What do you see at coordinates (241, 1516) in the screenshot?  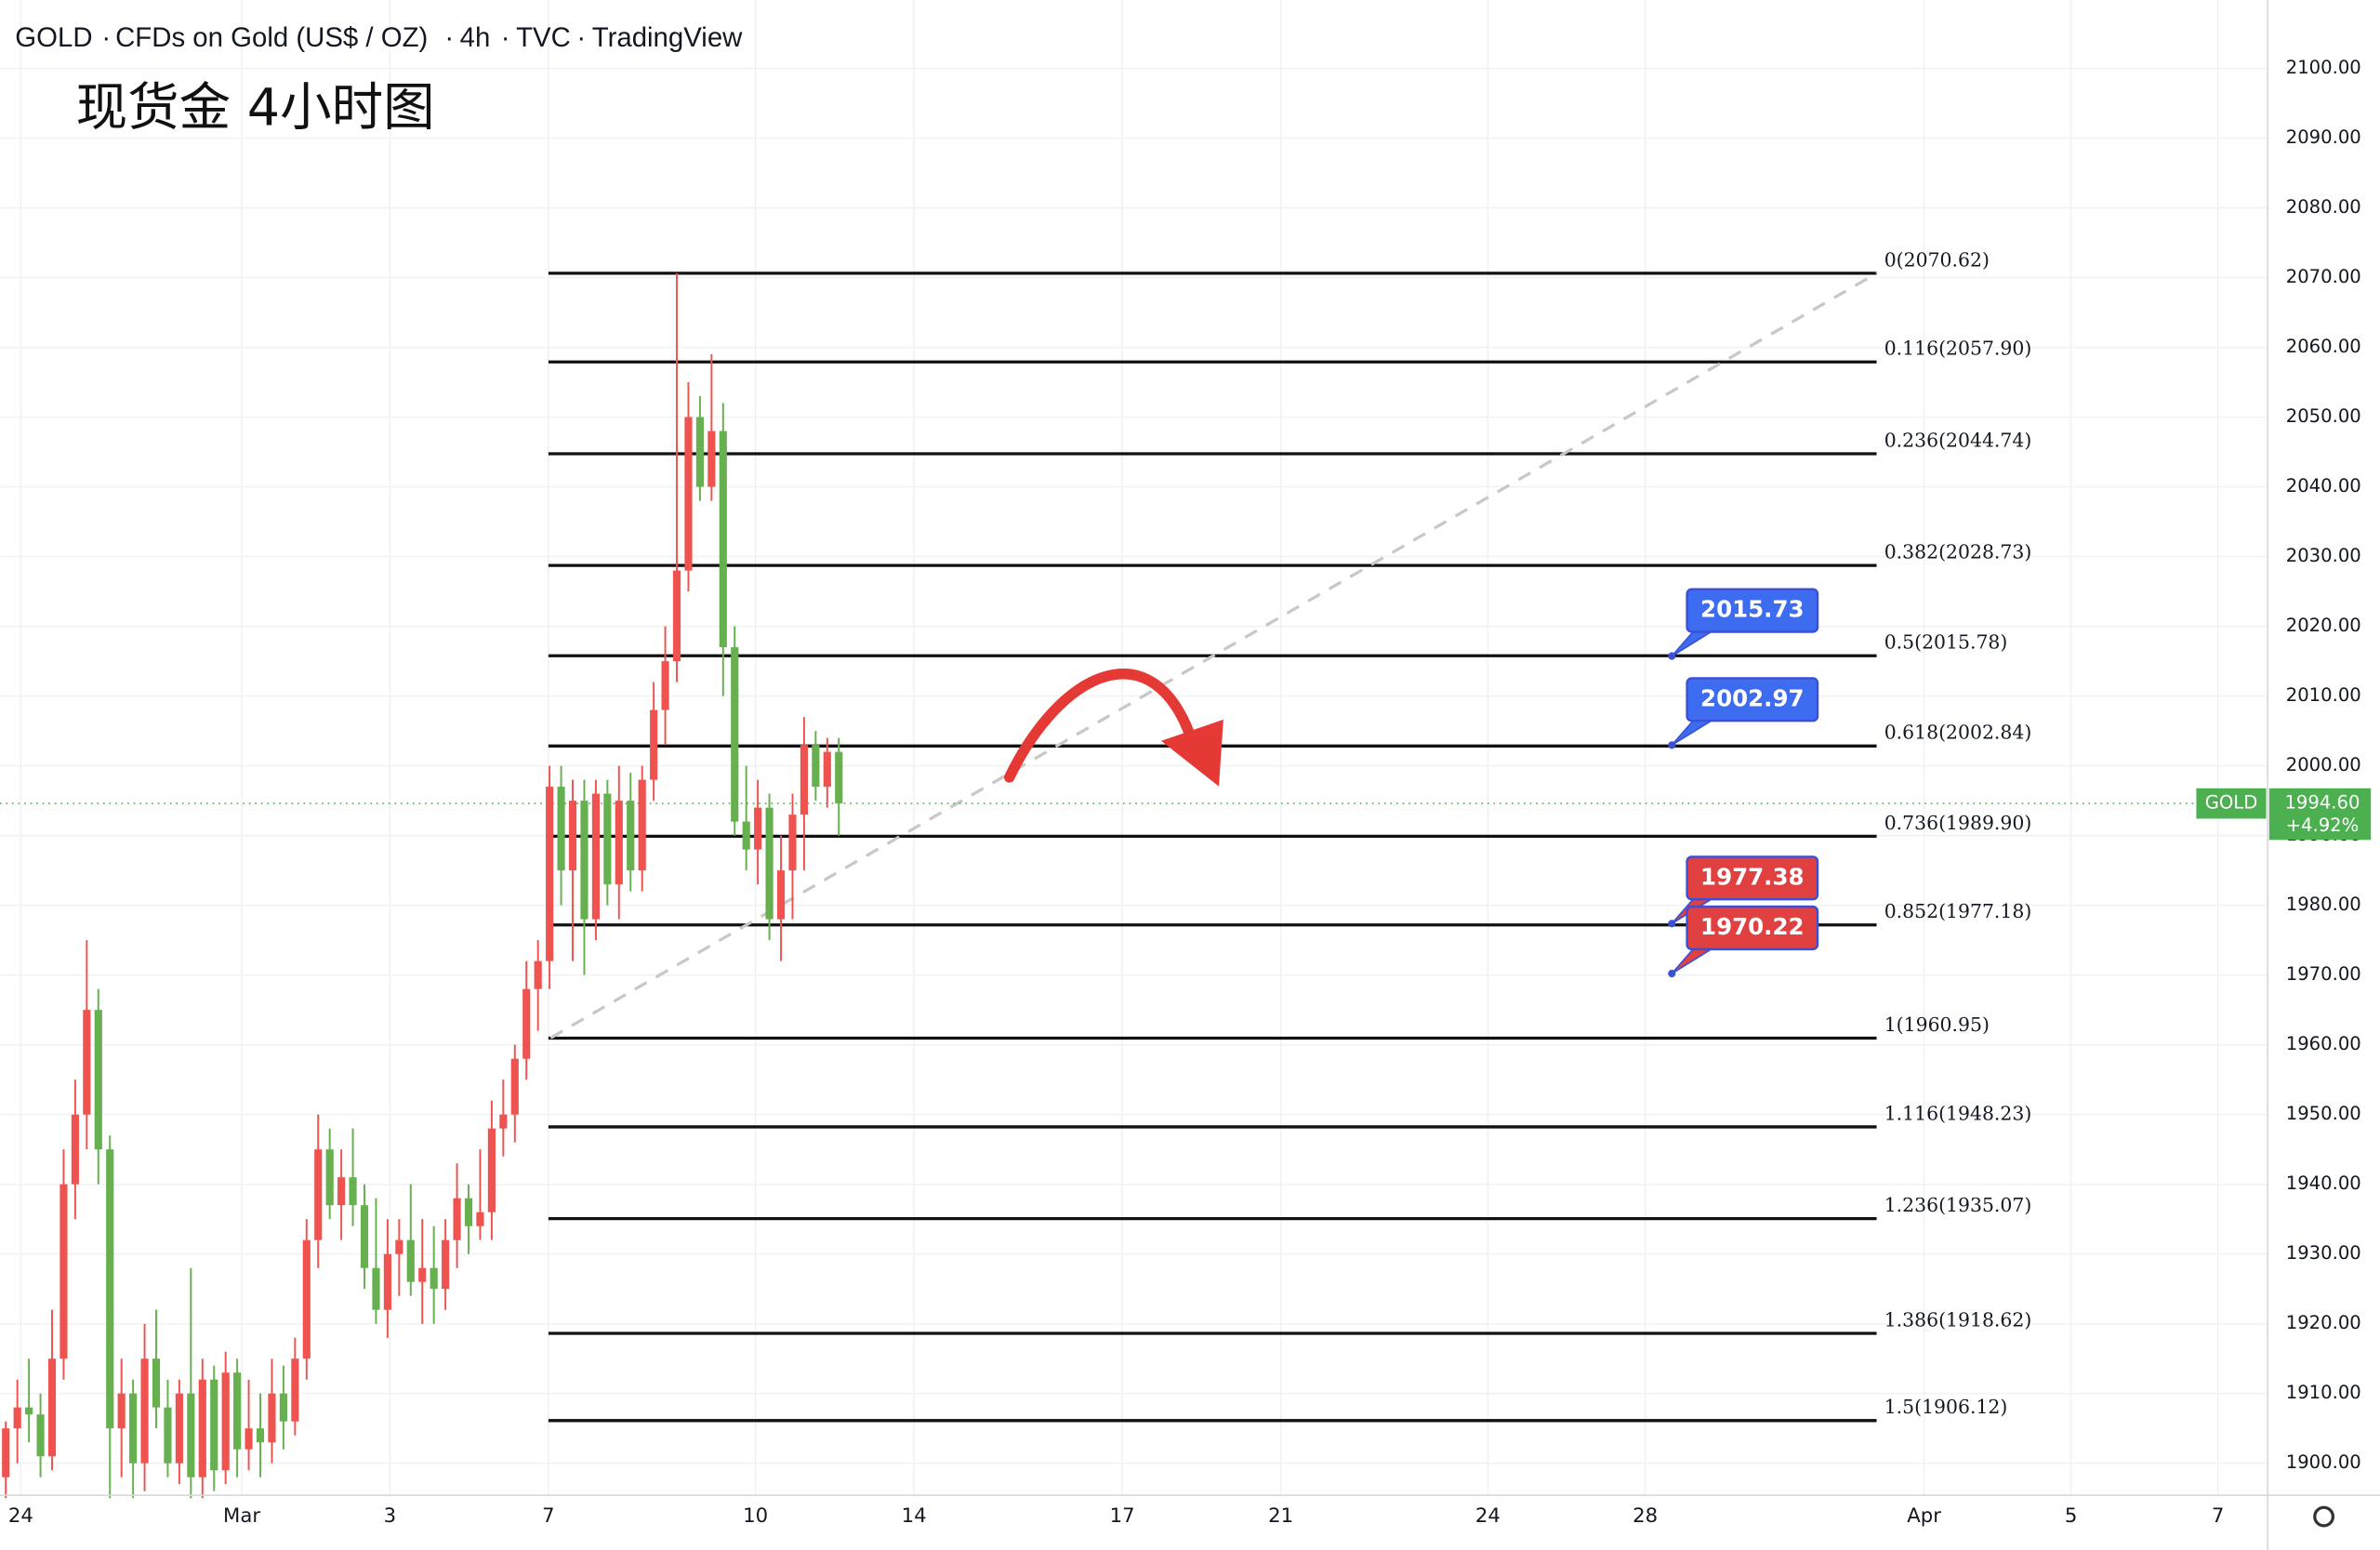 I see `x-tick-label: Mar` at bounding box center [241, 1516].